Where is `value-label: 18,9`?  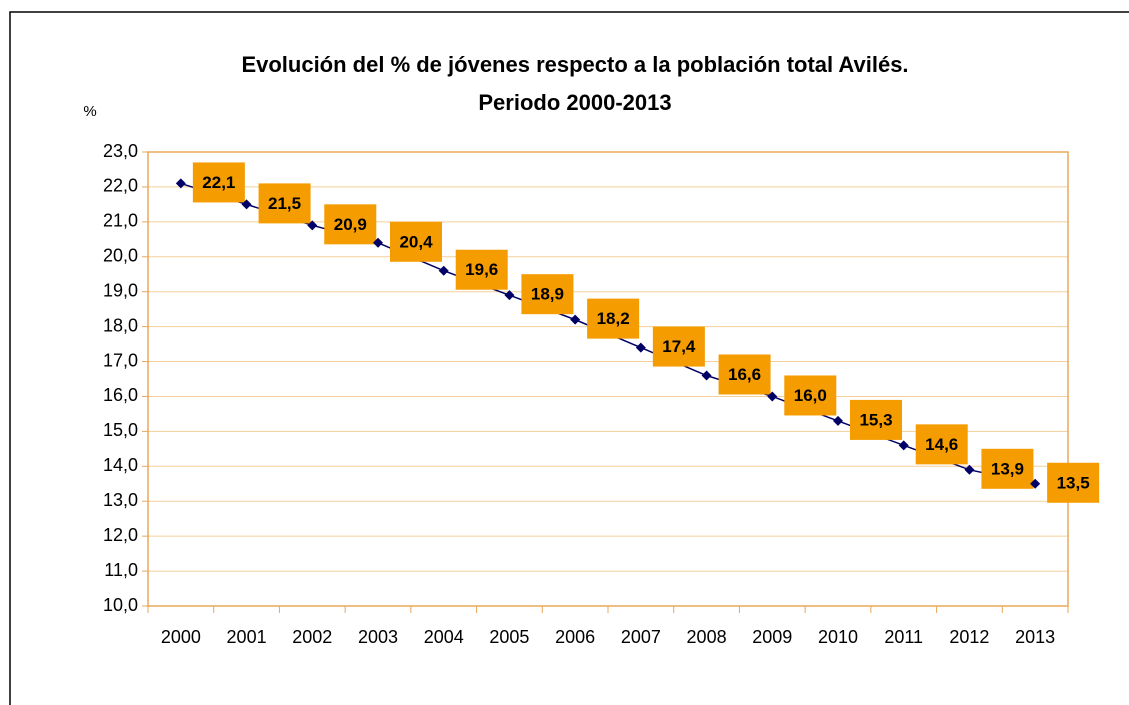
value-label: 18,9 is located at coordinates (547, 294).